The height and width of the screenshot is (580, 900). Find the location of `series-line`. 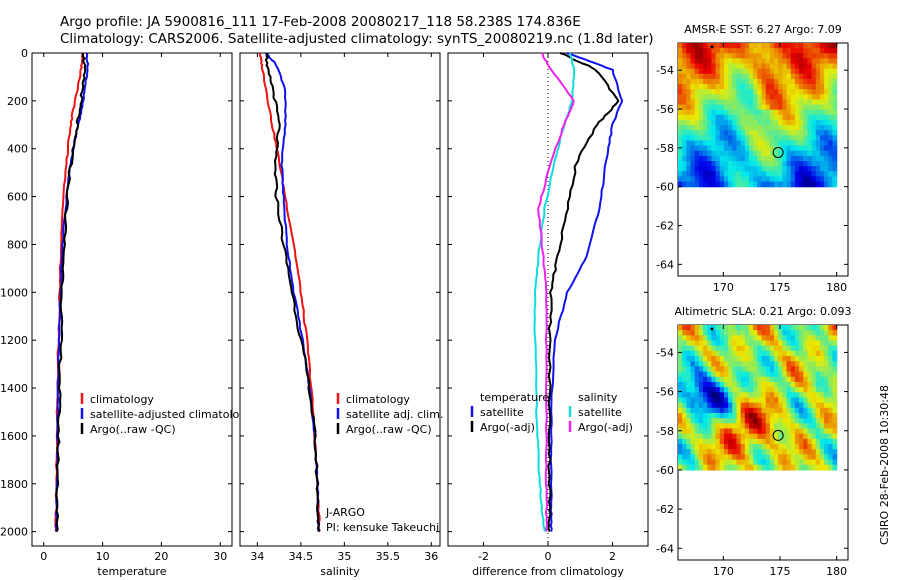

series-line is located at coordinates (71, 292).